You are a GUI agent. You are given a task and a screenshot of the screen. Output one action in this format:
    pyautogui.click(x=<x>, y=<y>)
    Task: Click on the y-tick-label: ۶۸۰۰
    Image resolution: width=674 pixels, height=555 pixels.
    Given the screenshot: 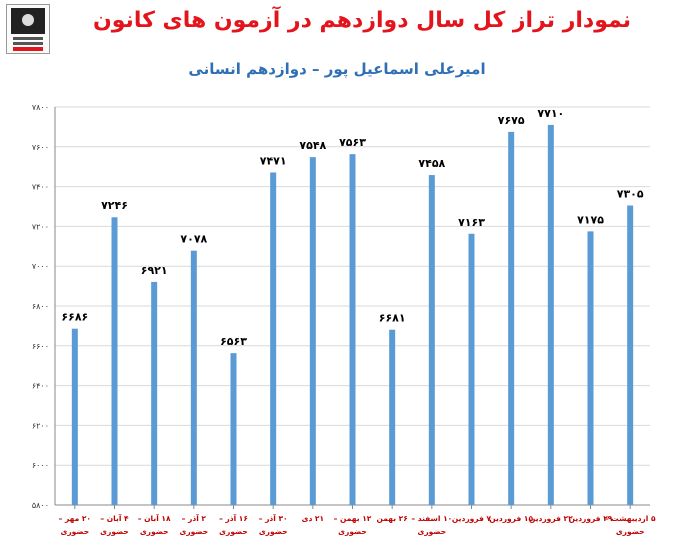 What is the action you would take?
    pyautogui.click(x=40, y=306)
    